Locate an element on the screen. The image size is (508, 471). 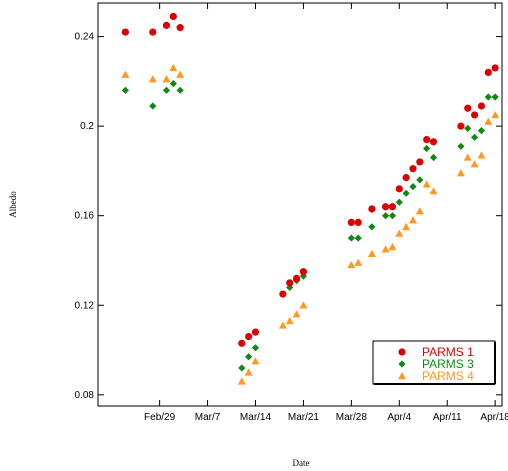
legend-label-parms-4: PARMS 4 is located at coordinates (448, 376).